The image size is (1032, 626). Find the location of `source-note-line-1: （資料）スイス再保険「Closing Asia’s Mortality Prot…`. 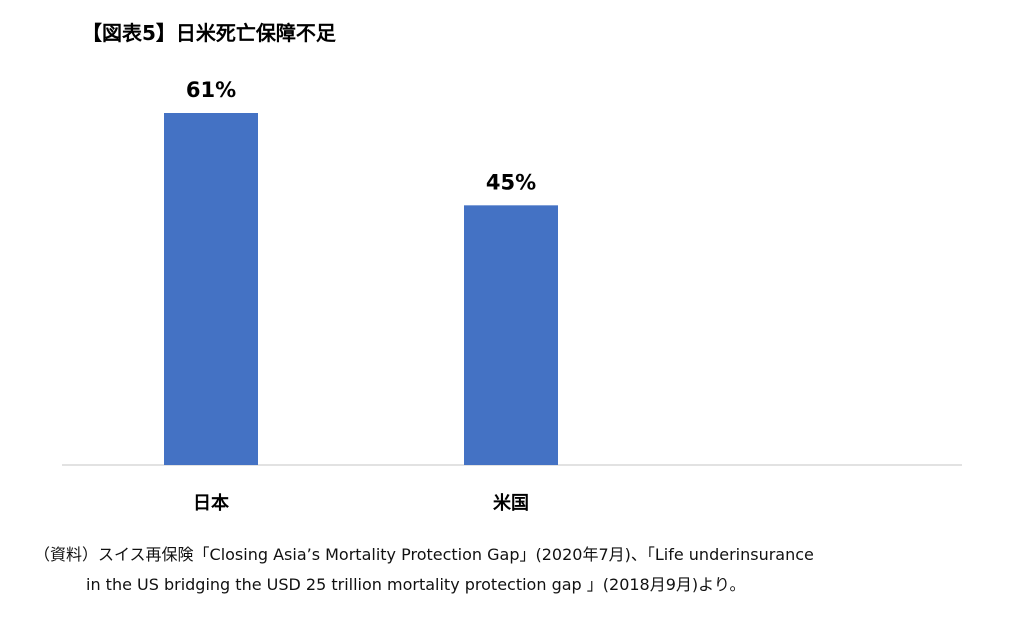

source-note-line-1: （資料）スイス再保険「Closing Asia’s Mortality Prot… is located at coordinates (424, 554).